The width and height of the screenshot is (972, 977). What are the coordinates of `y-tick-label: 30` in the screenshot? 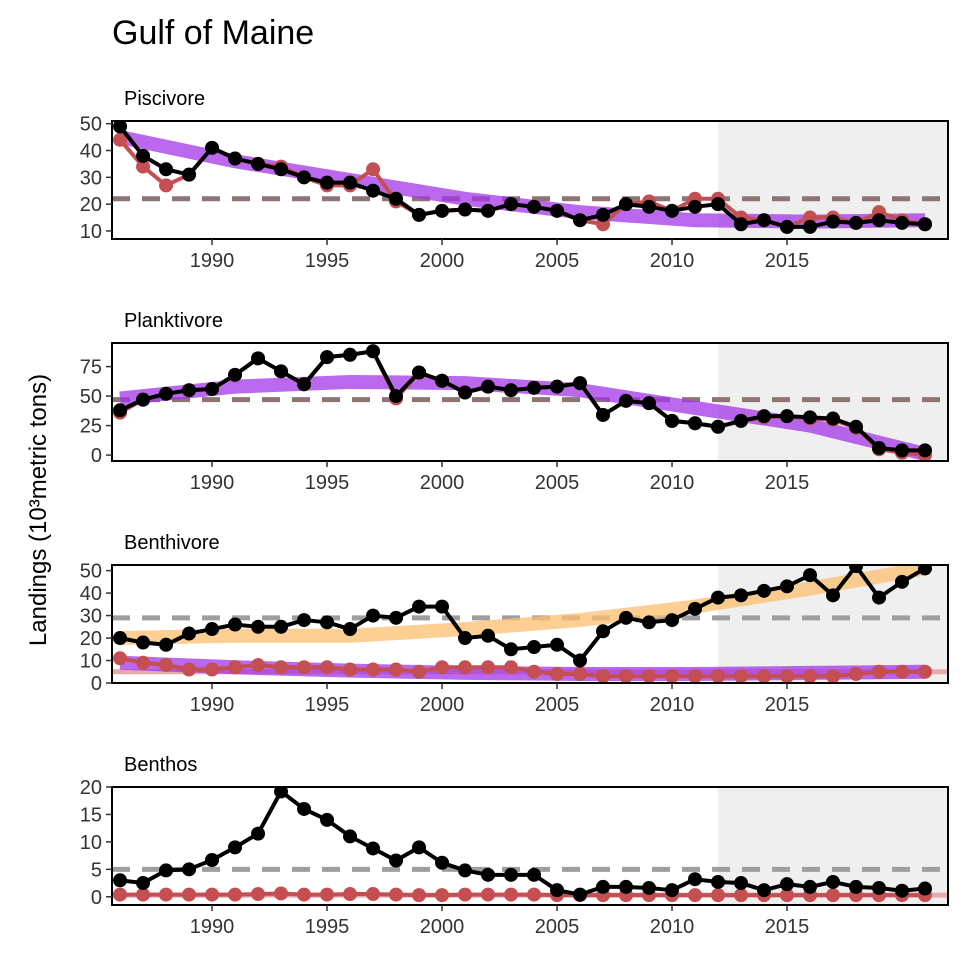 It's located at (91, 617).